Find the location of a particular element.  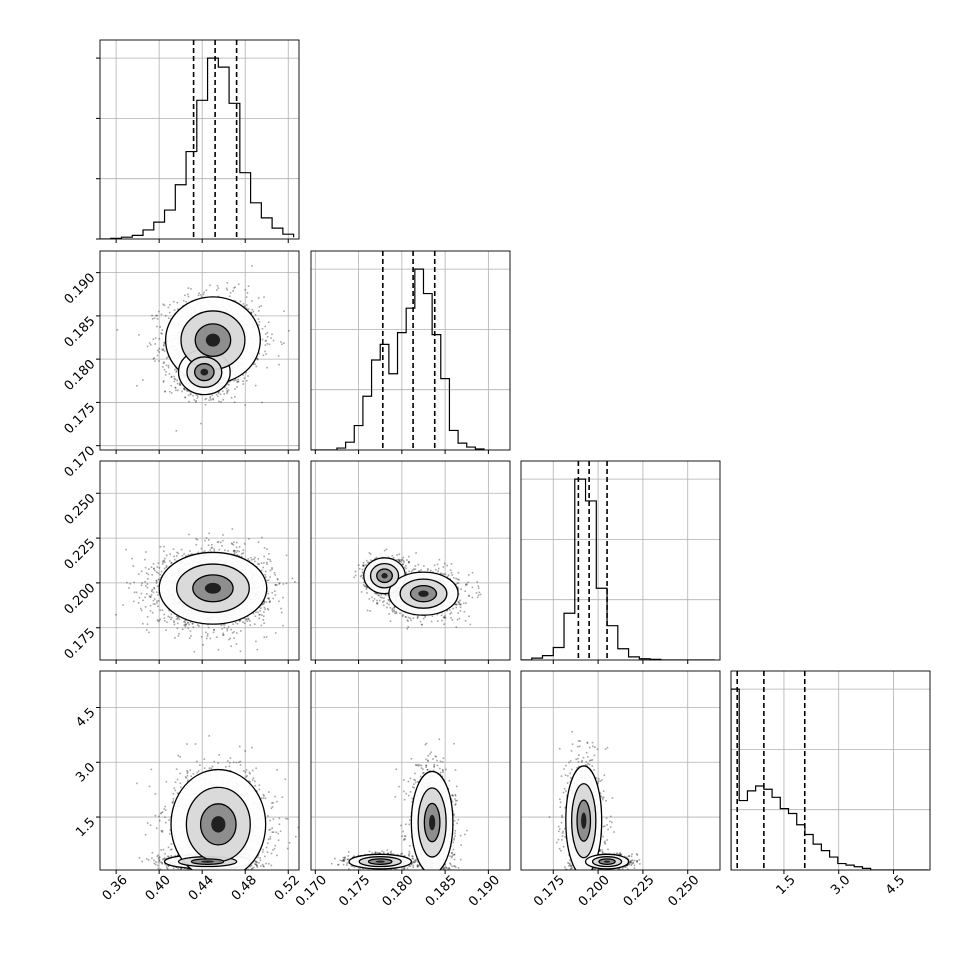

x-tick-label: 0.180 is located at coordinates (398, 891).